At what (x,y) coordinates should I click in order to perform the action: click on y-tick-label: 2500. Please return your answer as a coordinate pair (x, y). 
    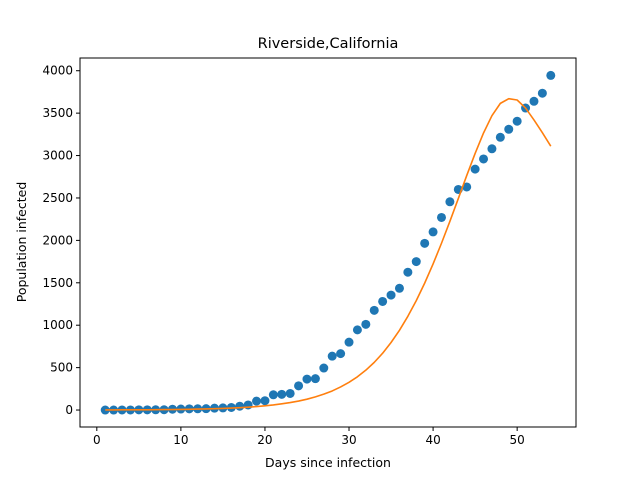
    Looking at the image, I should click on (57, 198).